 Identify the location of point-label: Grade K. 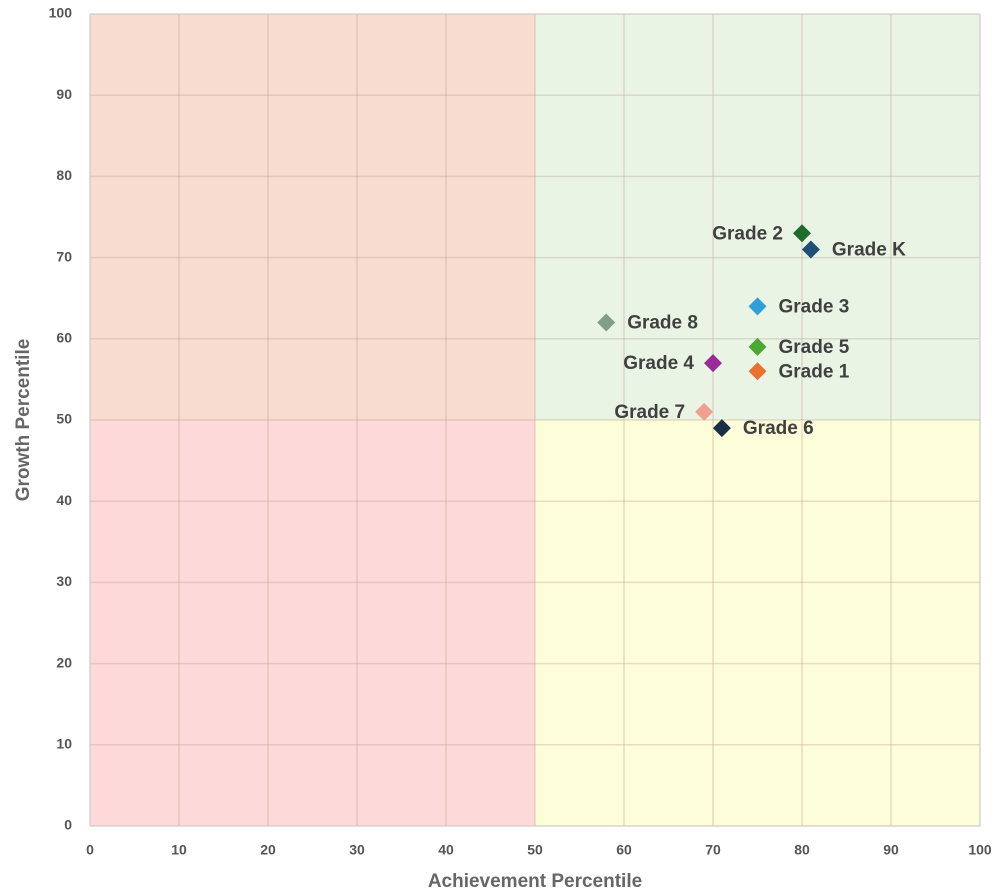
(869, 249).